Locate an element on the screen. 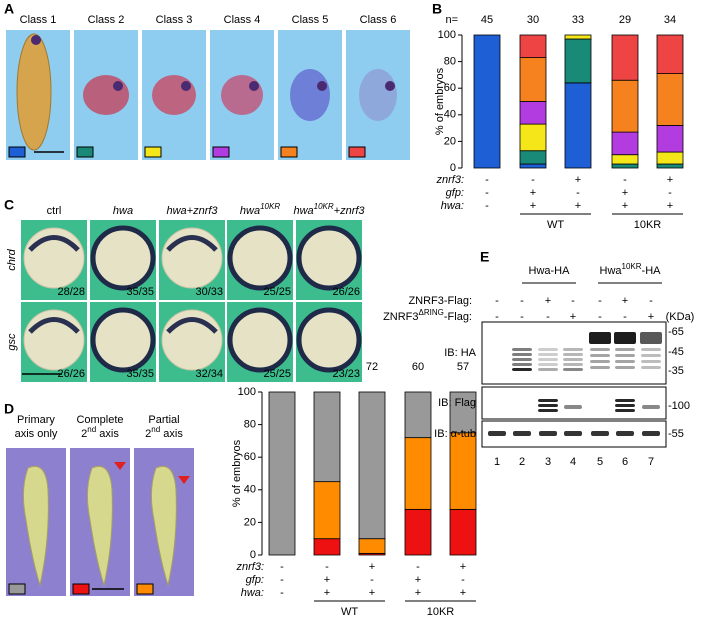 This screenshot has height=629, width=709. count: 26/26 is located at coordinates (346, 292).